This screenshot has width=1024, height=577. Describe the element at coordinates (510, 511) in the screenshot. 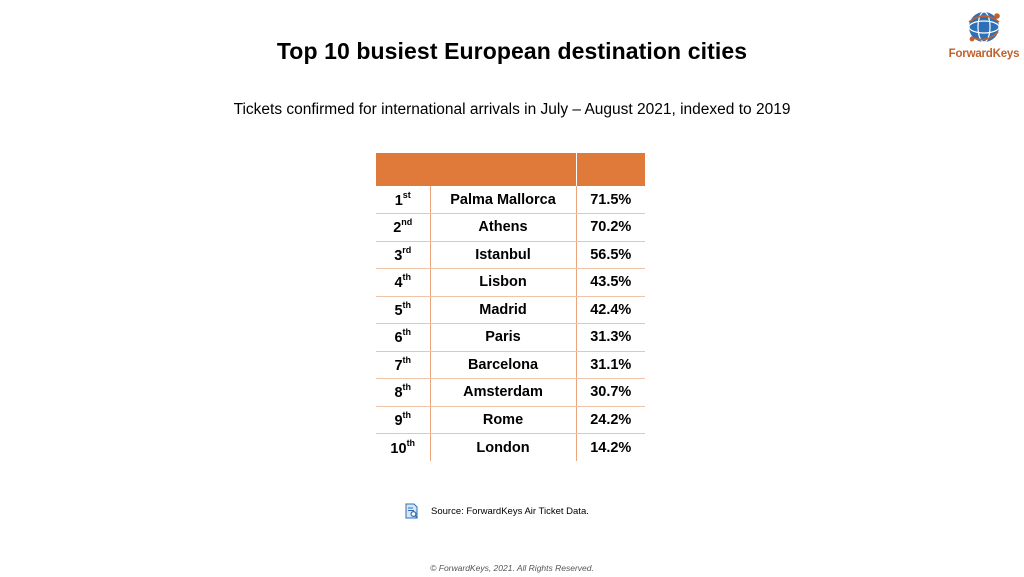

I see `source-text: Source: ForwardKeys Air Ticket Data.` at that location.